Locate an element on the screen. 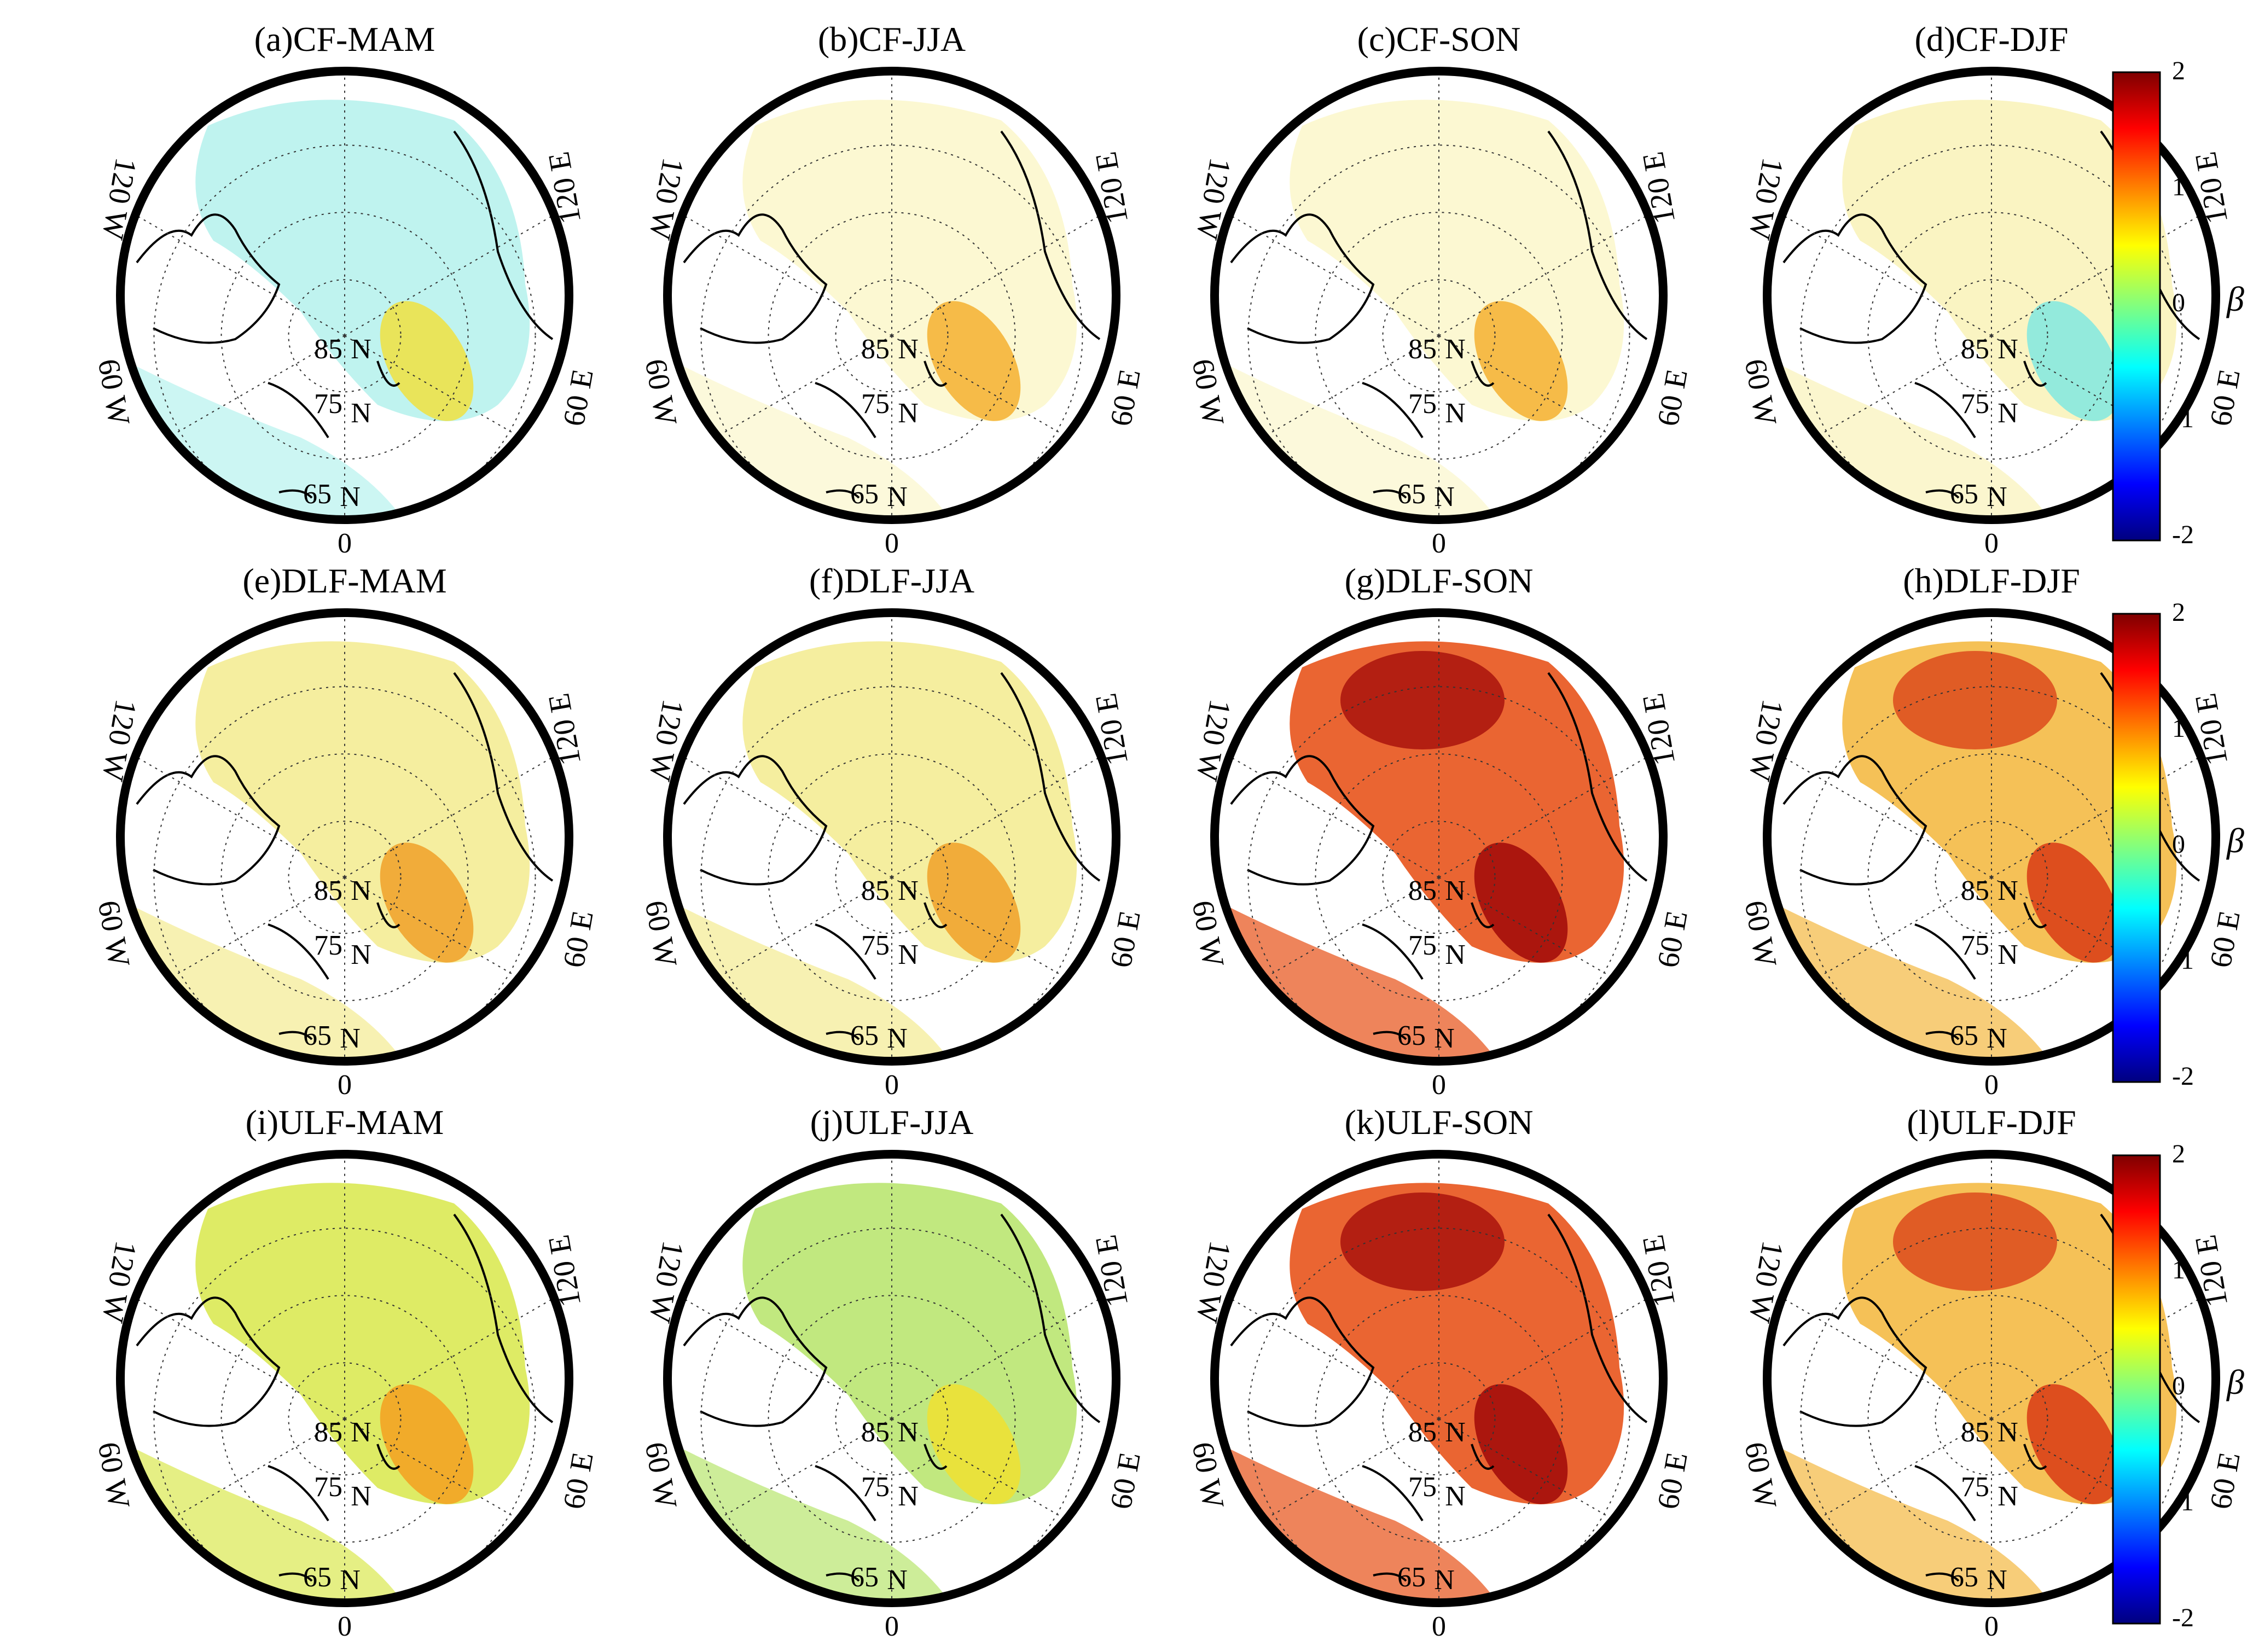 Image resolution: width=2259 pixels, height=1652 pixels. map-panel: (e)DLF-MAM 85 N 75 N 65 N 0 60 W 120 W 60 E 120 E is located at coordinates (344, 835).